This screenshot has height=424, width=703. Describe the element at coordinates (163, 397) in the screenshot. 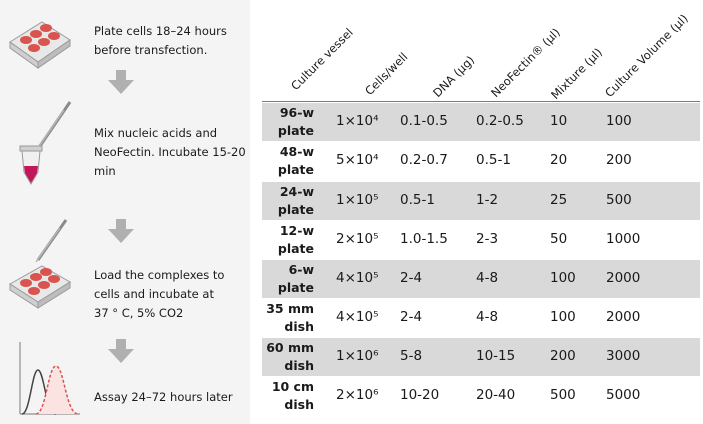

I see `step-4-text: Assay 24–72 hours later` at that location.